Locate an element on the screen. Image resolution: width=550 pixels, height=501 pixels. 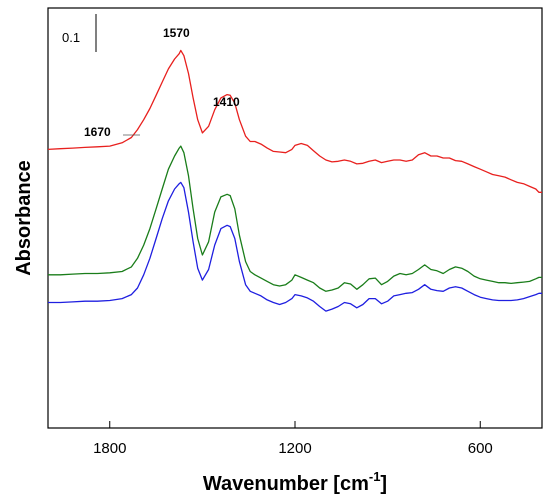
peak-label-1670: 1670 is located at coordinates (97, 132).